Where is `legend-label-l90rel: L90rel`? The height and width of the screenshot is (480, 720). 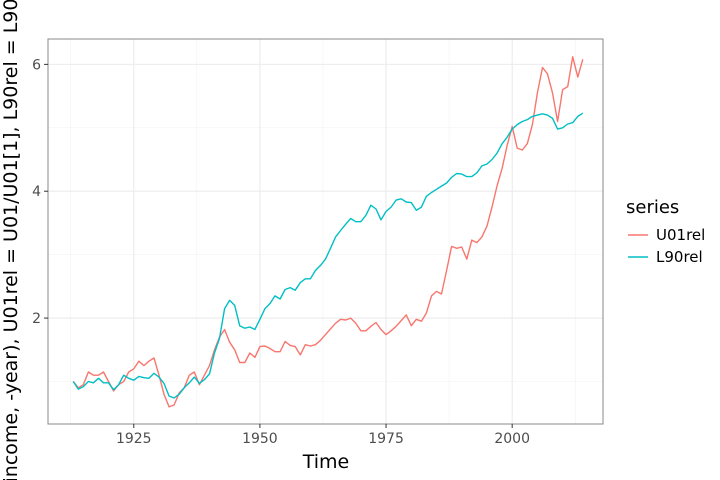
legend-label-l90rel: L90rel is located at coordinates (679, 257).